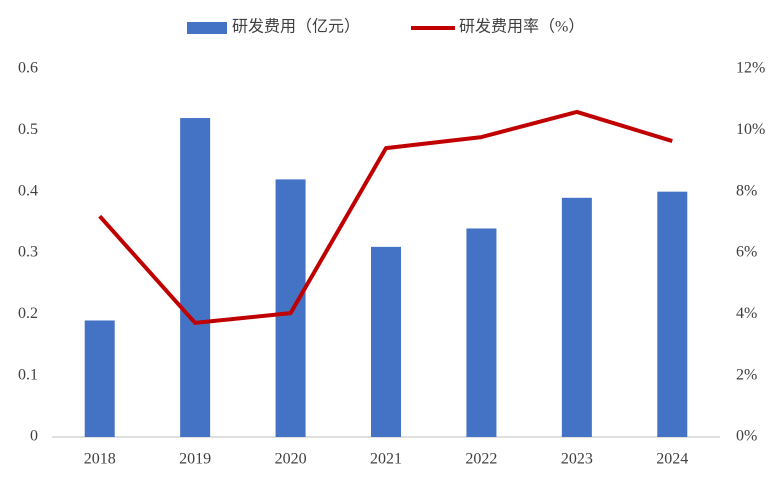  I want to click on y2-tick-label: 6%, so click(746, 252).